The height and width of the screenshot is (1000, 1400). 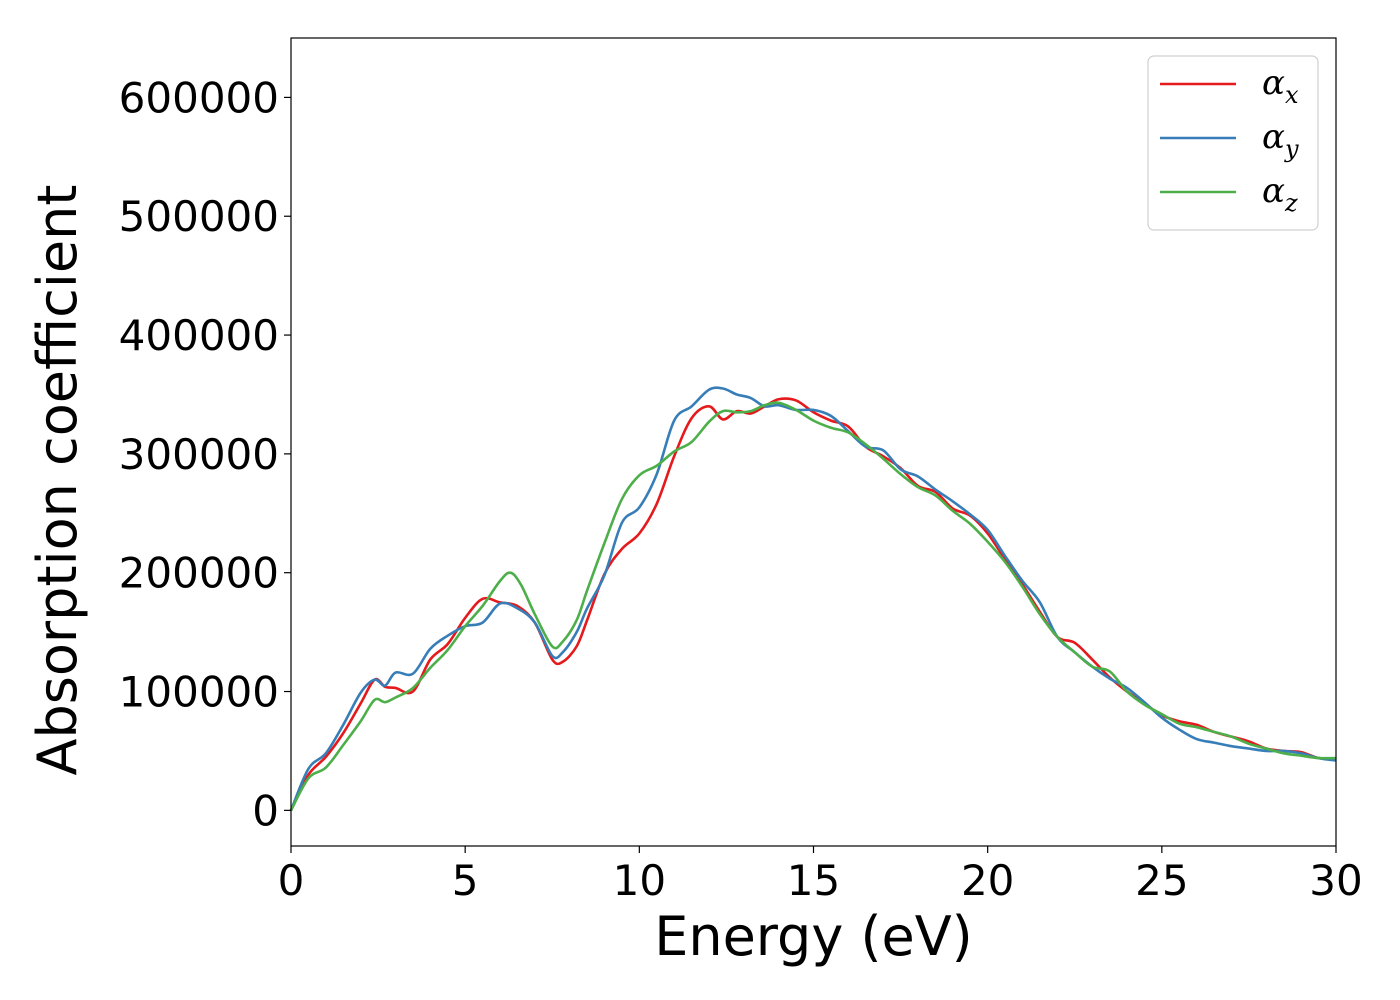 I want to click on legend-box, so click(x=1233, y=143).